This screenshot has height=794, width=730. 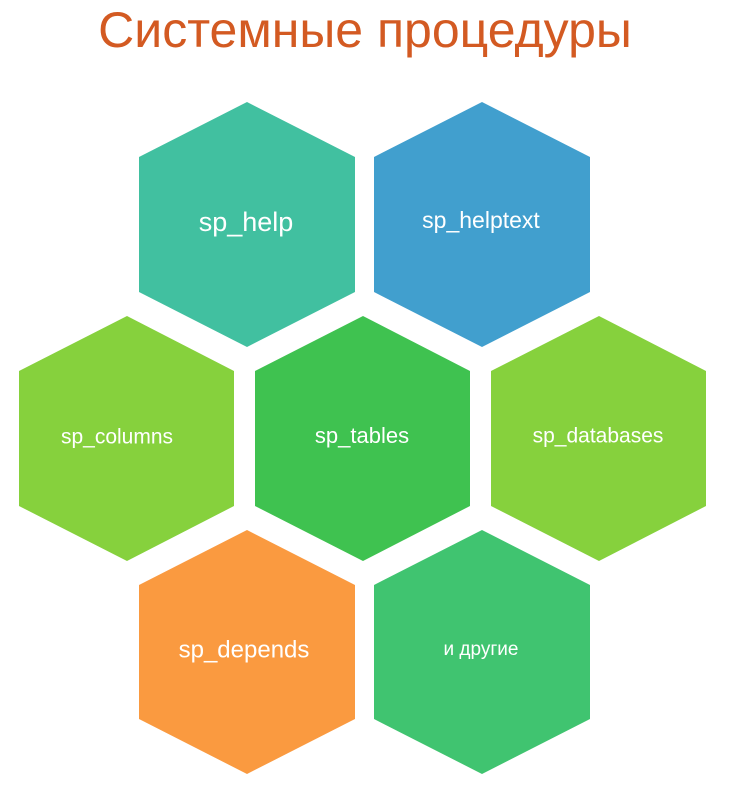 I want to click on hex-sp-depends: sp_depends, so click(x=247, y=652).